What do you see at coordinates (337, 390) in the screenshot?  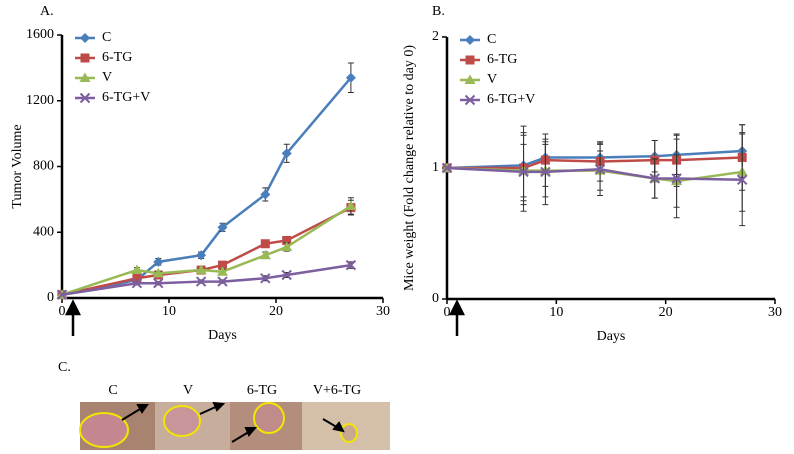 I see `photo-caption: V+6-TG` at bounding box center [337, 390].